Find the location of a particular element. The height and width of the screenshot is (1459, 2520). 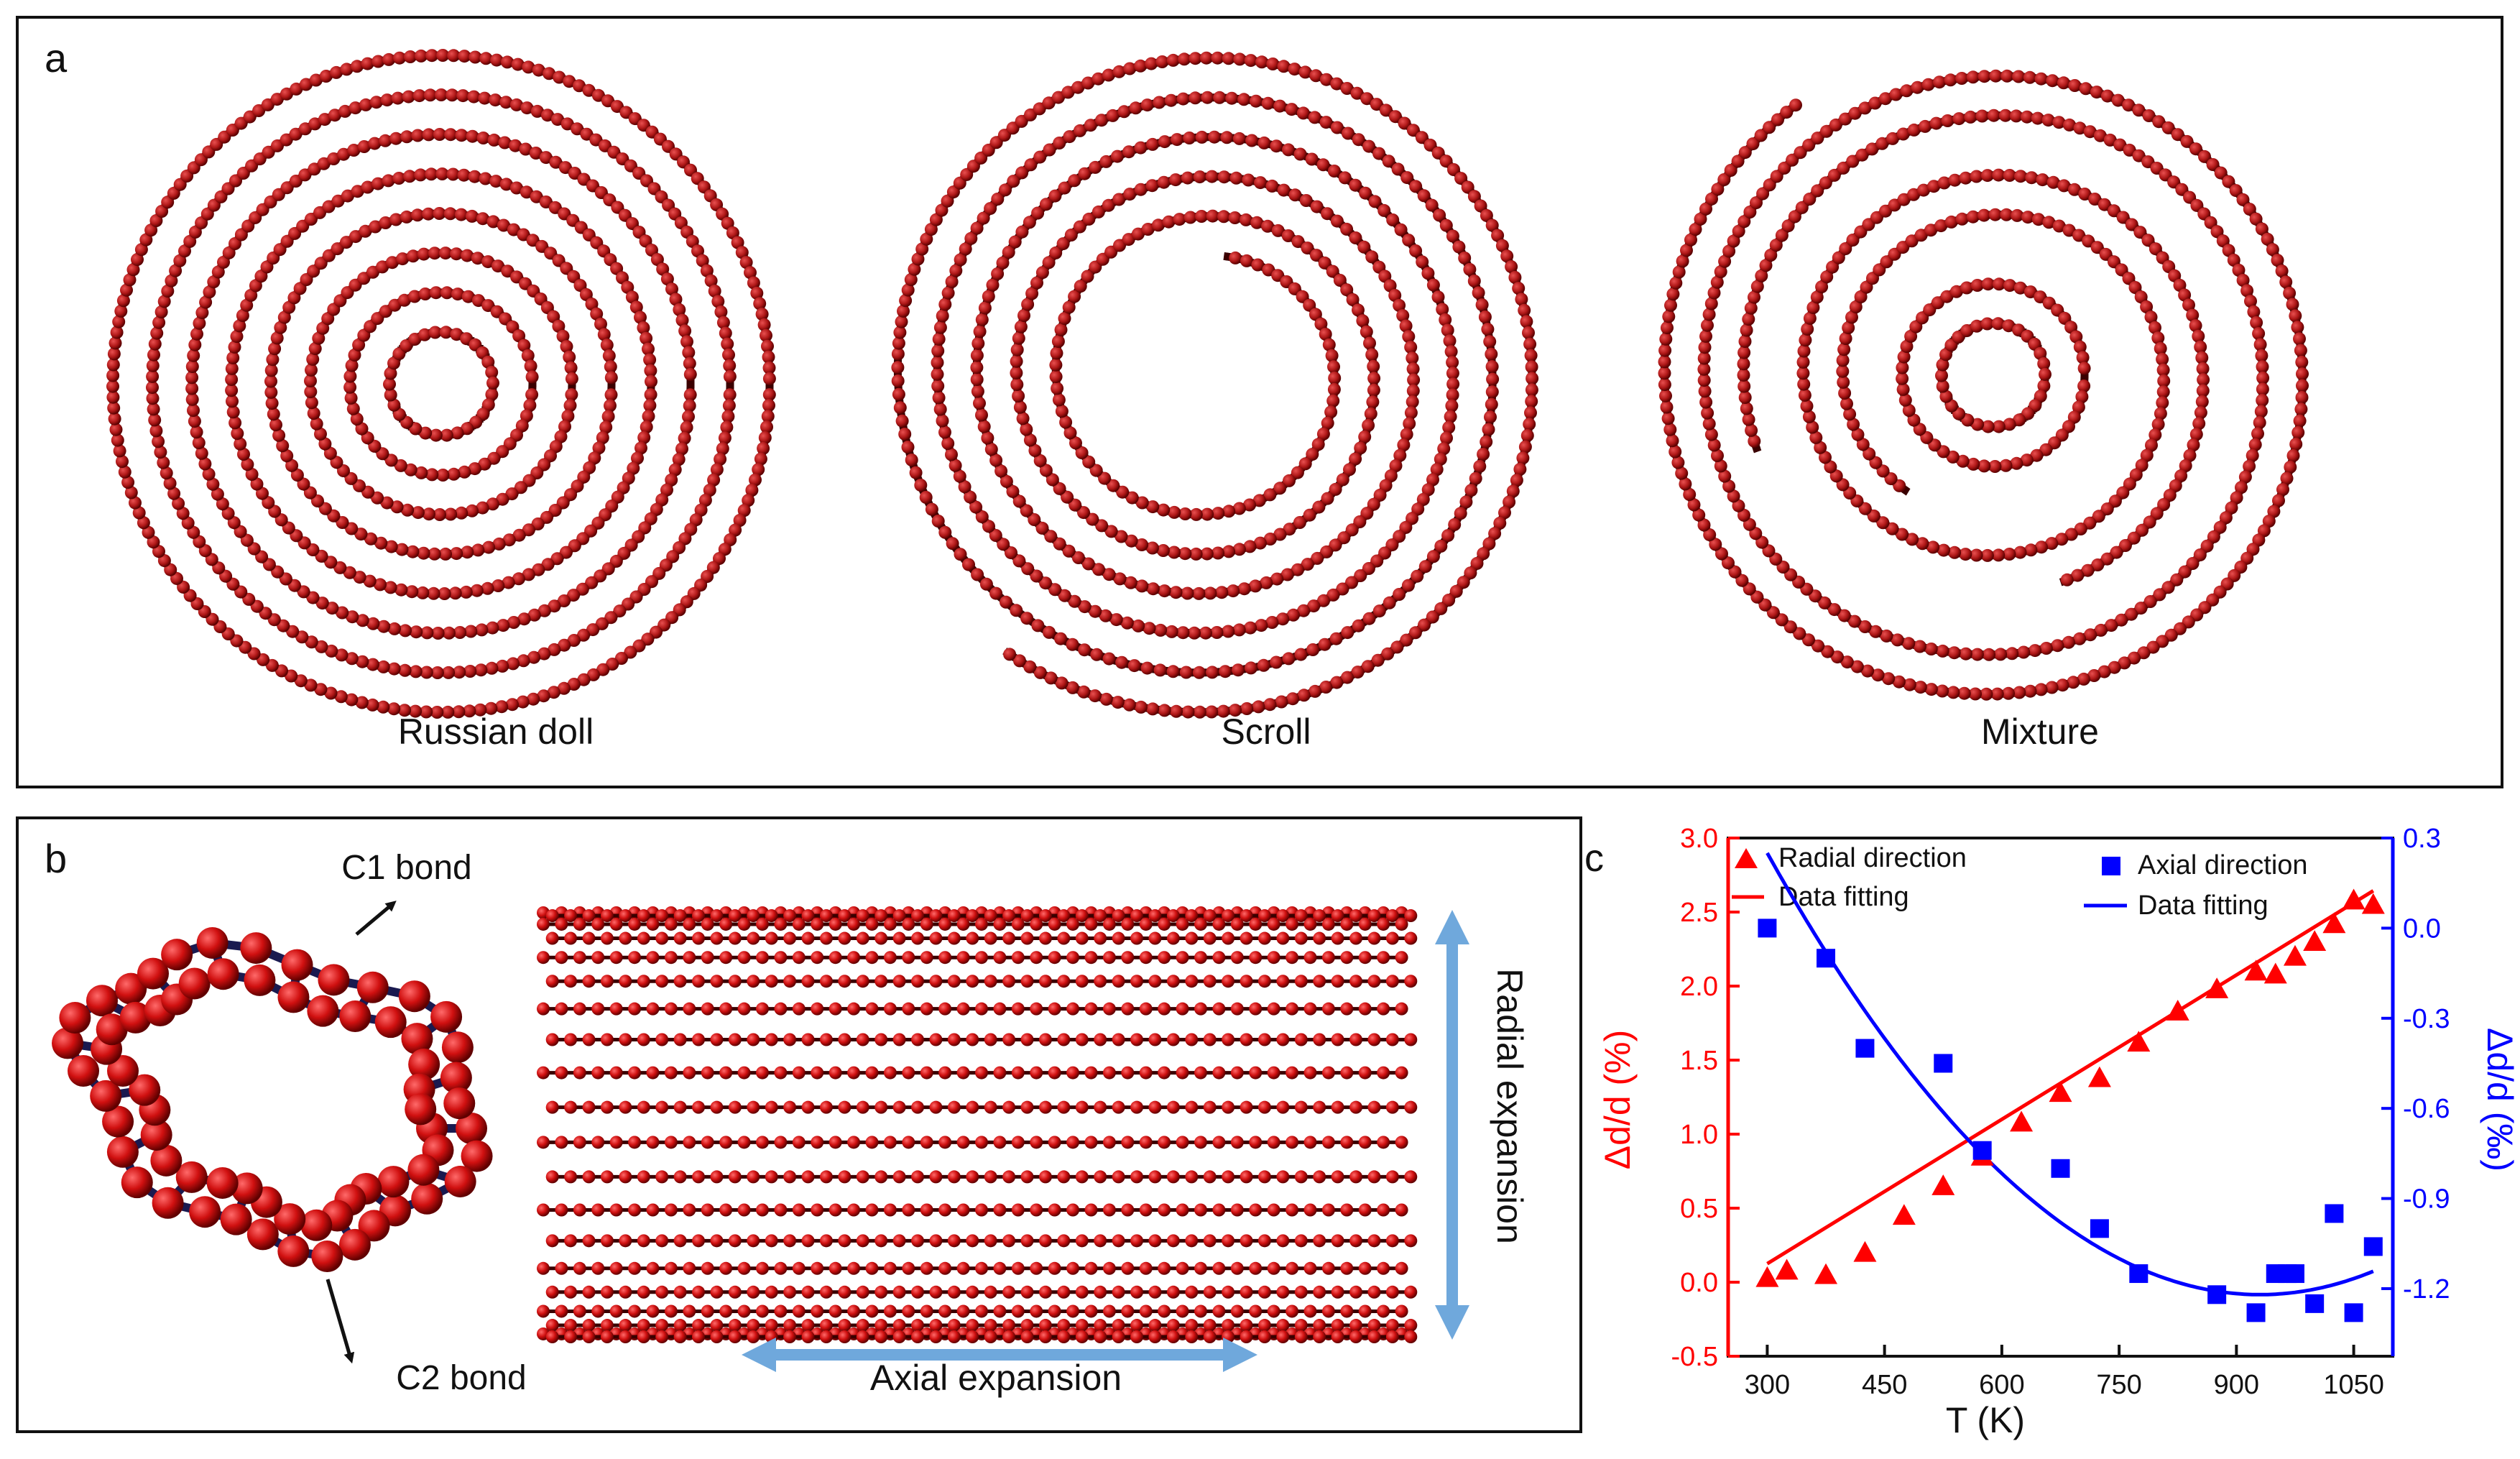

nanotube-side-view is located at coordinates (977, 1124).